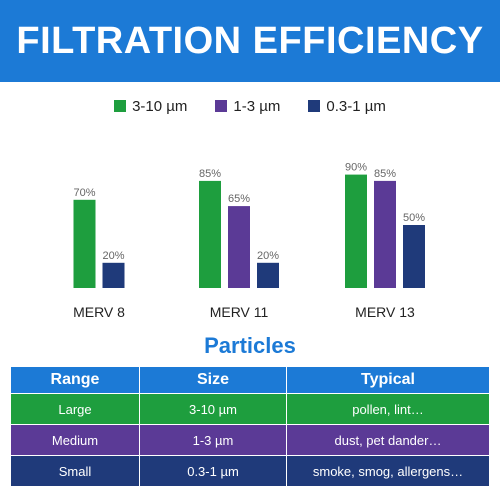  I want to click on category-label: MERV 11, so click(239, 312).